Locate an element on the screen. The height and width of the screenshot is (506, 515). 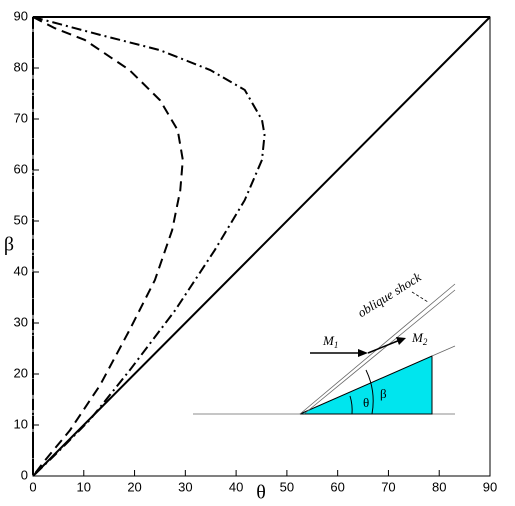
y-tick-label: 90 is located at coordinates (21, 15).